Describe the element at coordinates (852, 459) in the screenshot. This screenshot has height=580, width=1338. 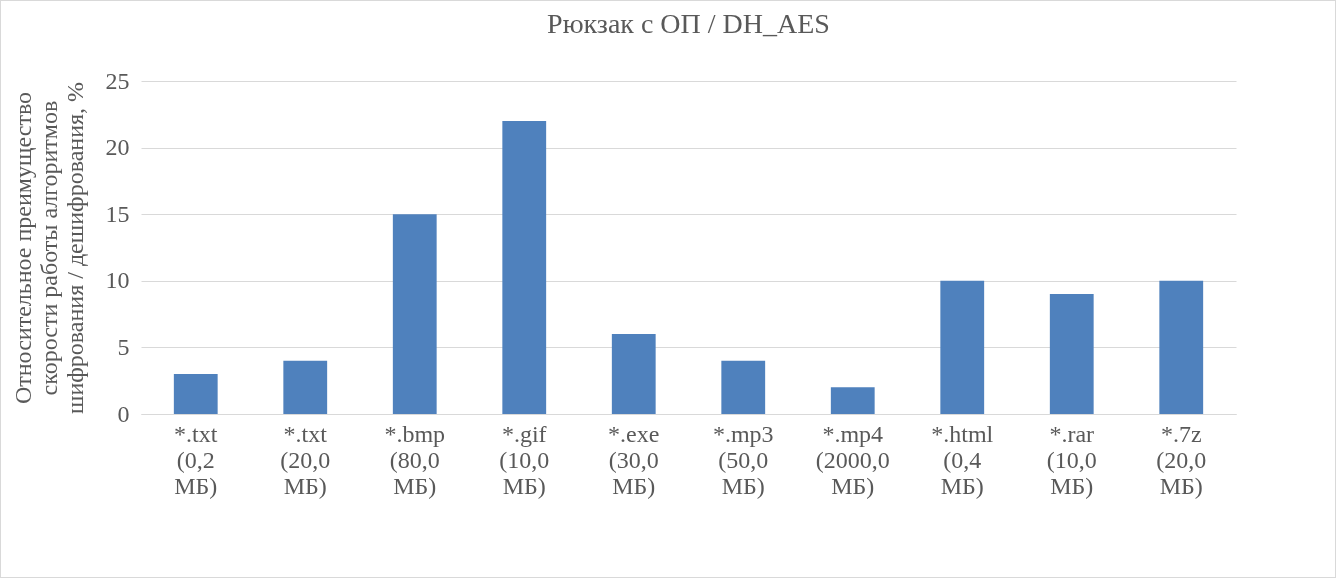
I see `x-tick-label: *.mp4 (2000,0 МБ)` at that location.